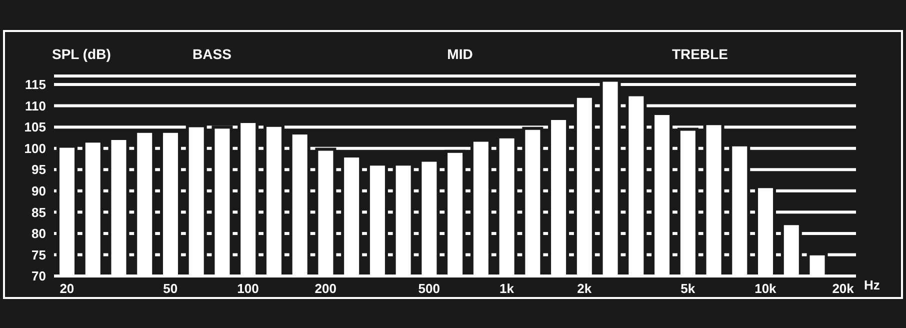  What do you see at coordinates (67, 288) in the screenshot?
I see `x-tick-label: 20` at bounding box center [67, 288].